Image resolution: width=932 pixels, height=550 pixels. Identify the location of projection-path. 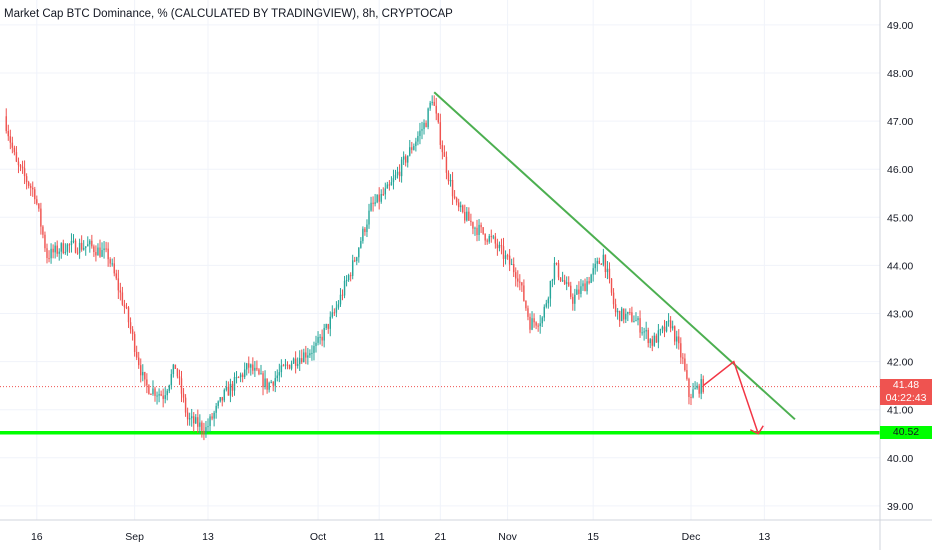
(730, 397).